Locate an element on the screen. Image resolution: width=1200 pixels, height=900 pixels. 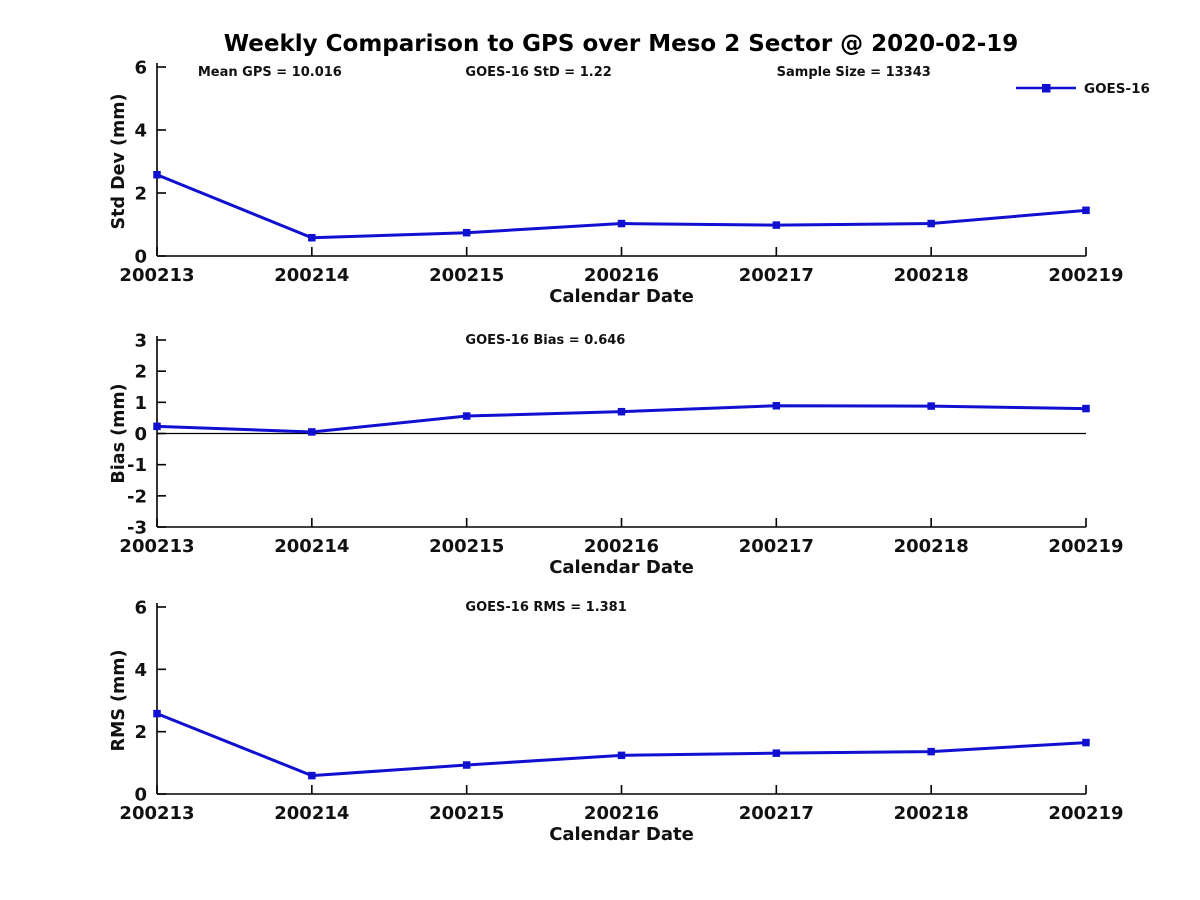
annotation: GOES-16 StD = 1.22 is located at coordinates (538, 72).